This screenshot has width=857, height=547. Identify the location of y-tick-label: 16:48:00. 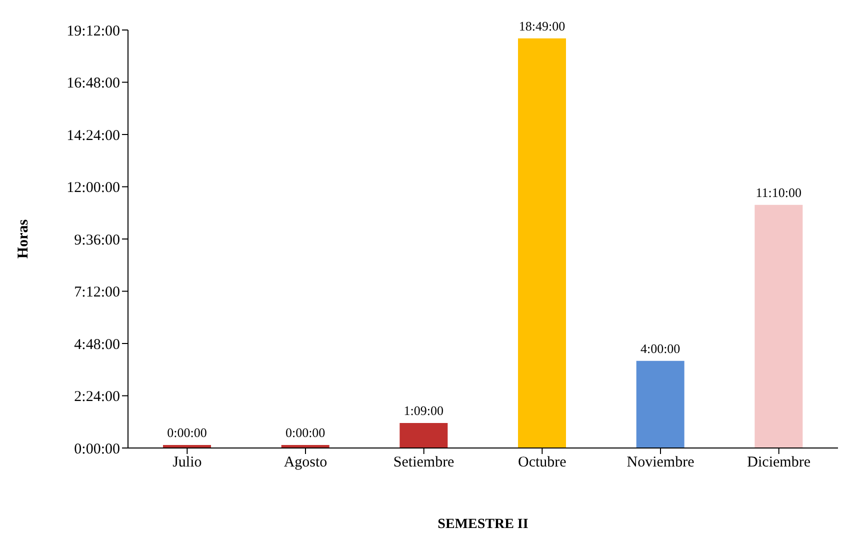
(93, 84).